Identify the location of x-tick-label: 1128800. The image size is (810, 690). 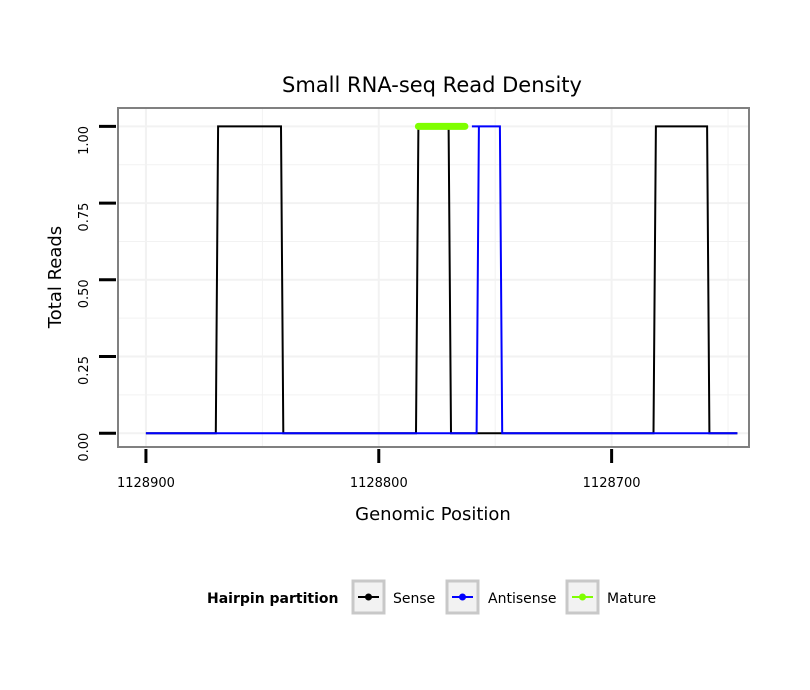
(379, 483).